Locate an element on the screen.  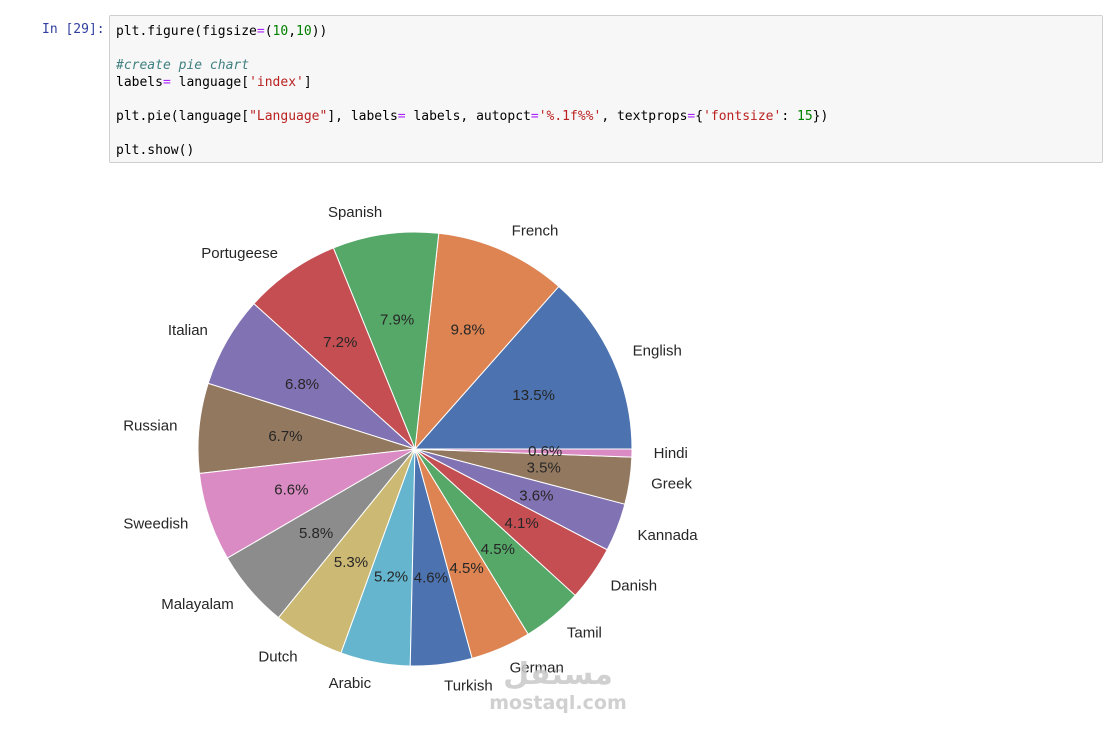
category-label: Tamil is located at coordinates (584, 633).